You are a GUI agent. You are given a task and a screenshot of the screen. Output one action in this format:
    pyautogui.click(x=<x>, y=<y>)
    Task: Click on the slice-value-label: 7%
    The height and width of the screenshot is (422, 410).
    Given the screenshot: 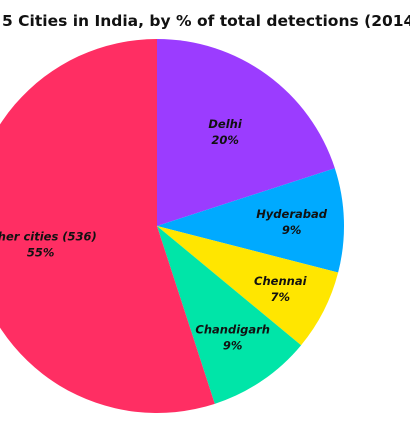 What is the action you would take?
    pyautogui.click(x=281, y=297)
    